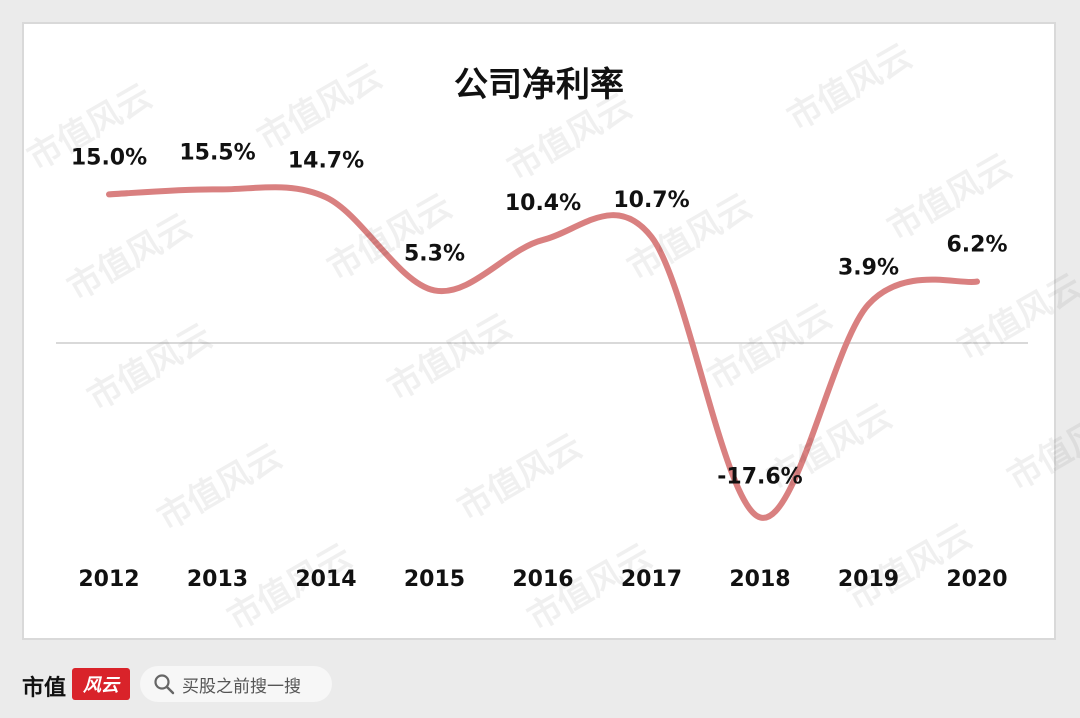 The image size is (1080, 718). I want to click on value-label-2013: 15.5%, so click(217, 152).